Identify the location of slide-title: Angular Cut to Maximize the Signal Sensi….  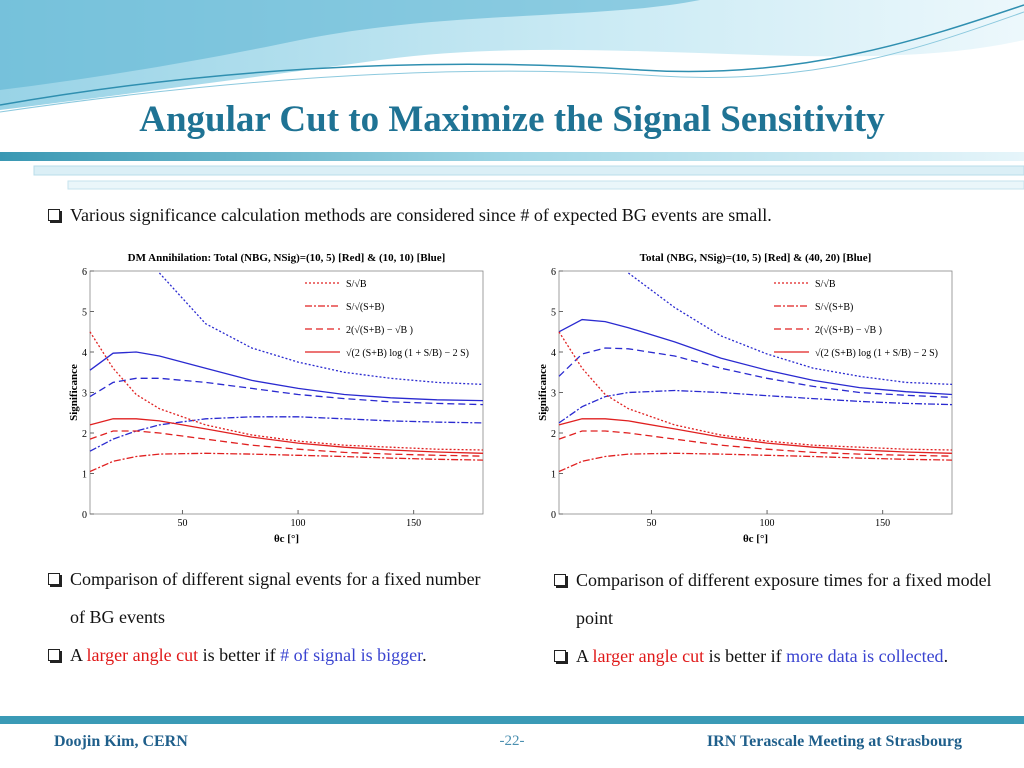
(512, 119).